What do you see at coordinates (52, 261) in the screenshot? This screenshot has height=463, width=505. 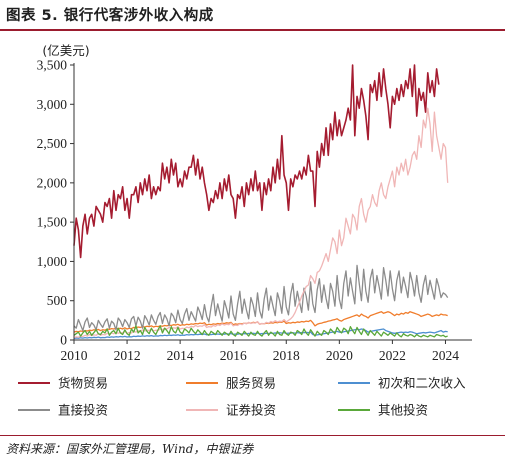 I see `y-tick-label: 1,000` at bounding box center [52, 261].